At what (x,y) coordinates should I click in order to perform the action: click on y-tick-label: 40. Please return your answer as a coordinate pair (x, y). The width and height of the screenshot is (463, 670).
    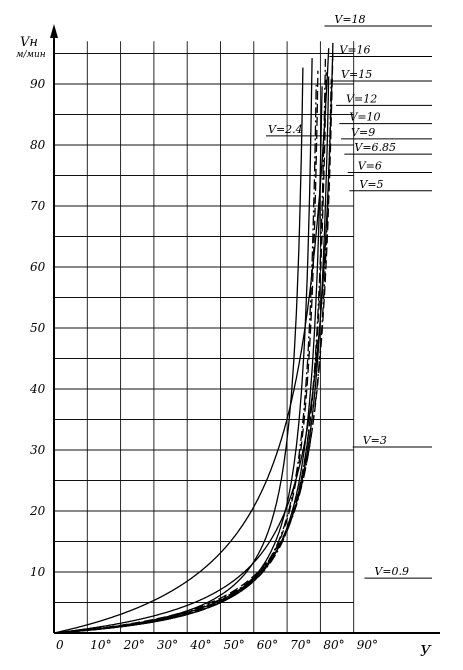
    Looking at the image, I should click on (37, 389).